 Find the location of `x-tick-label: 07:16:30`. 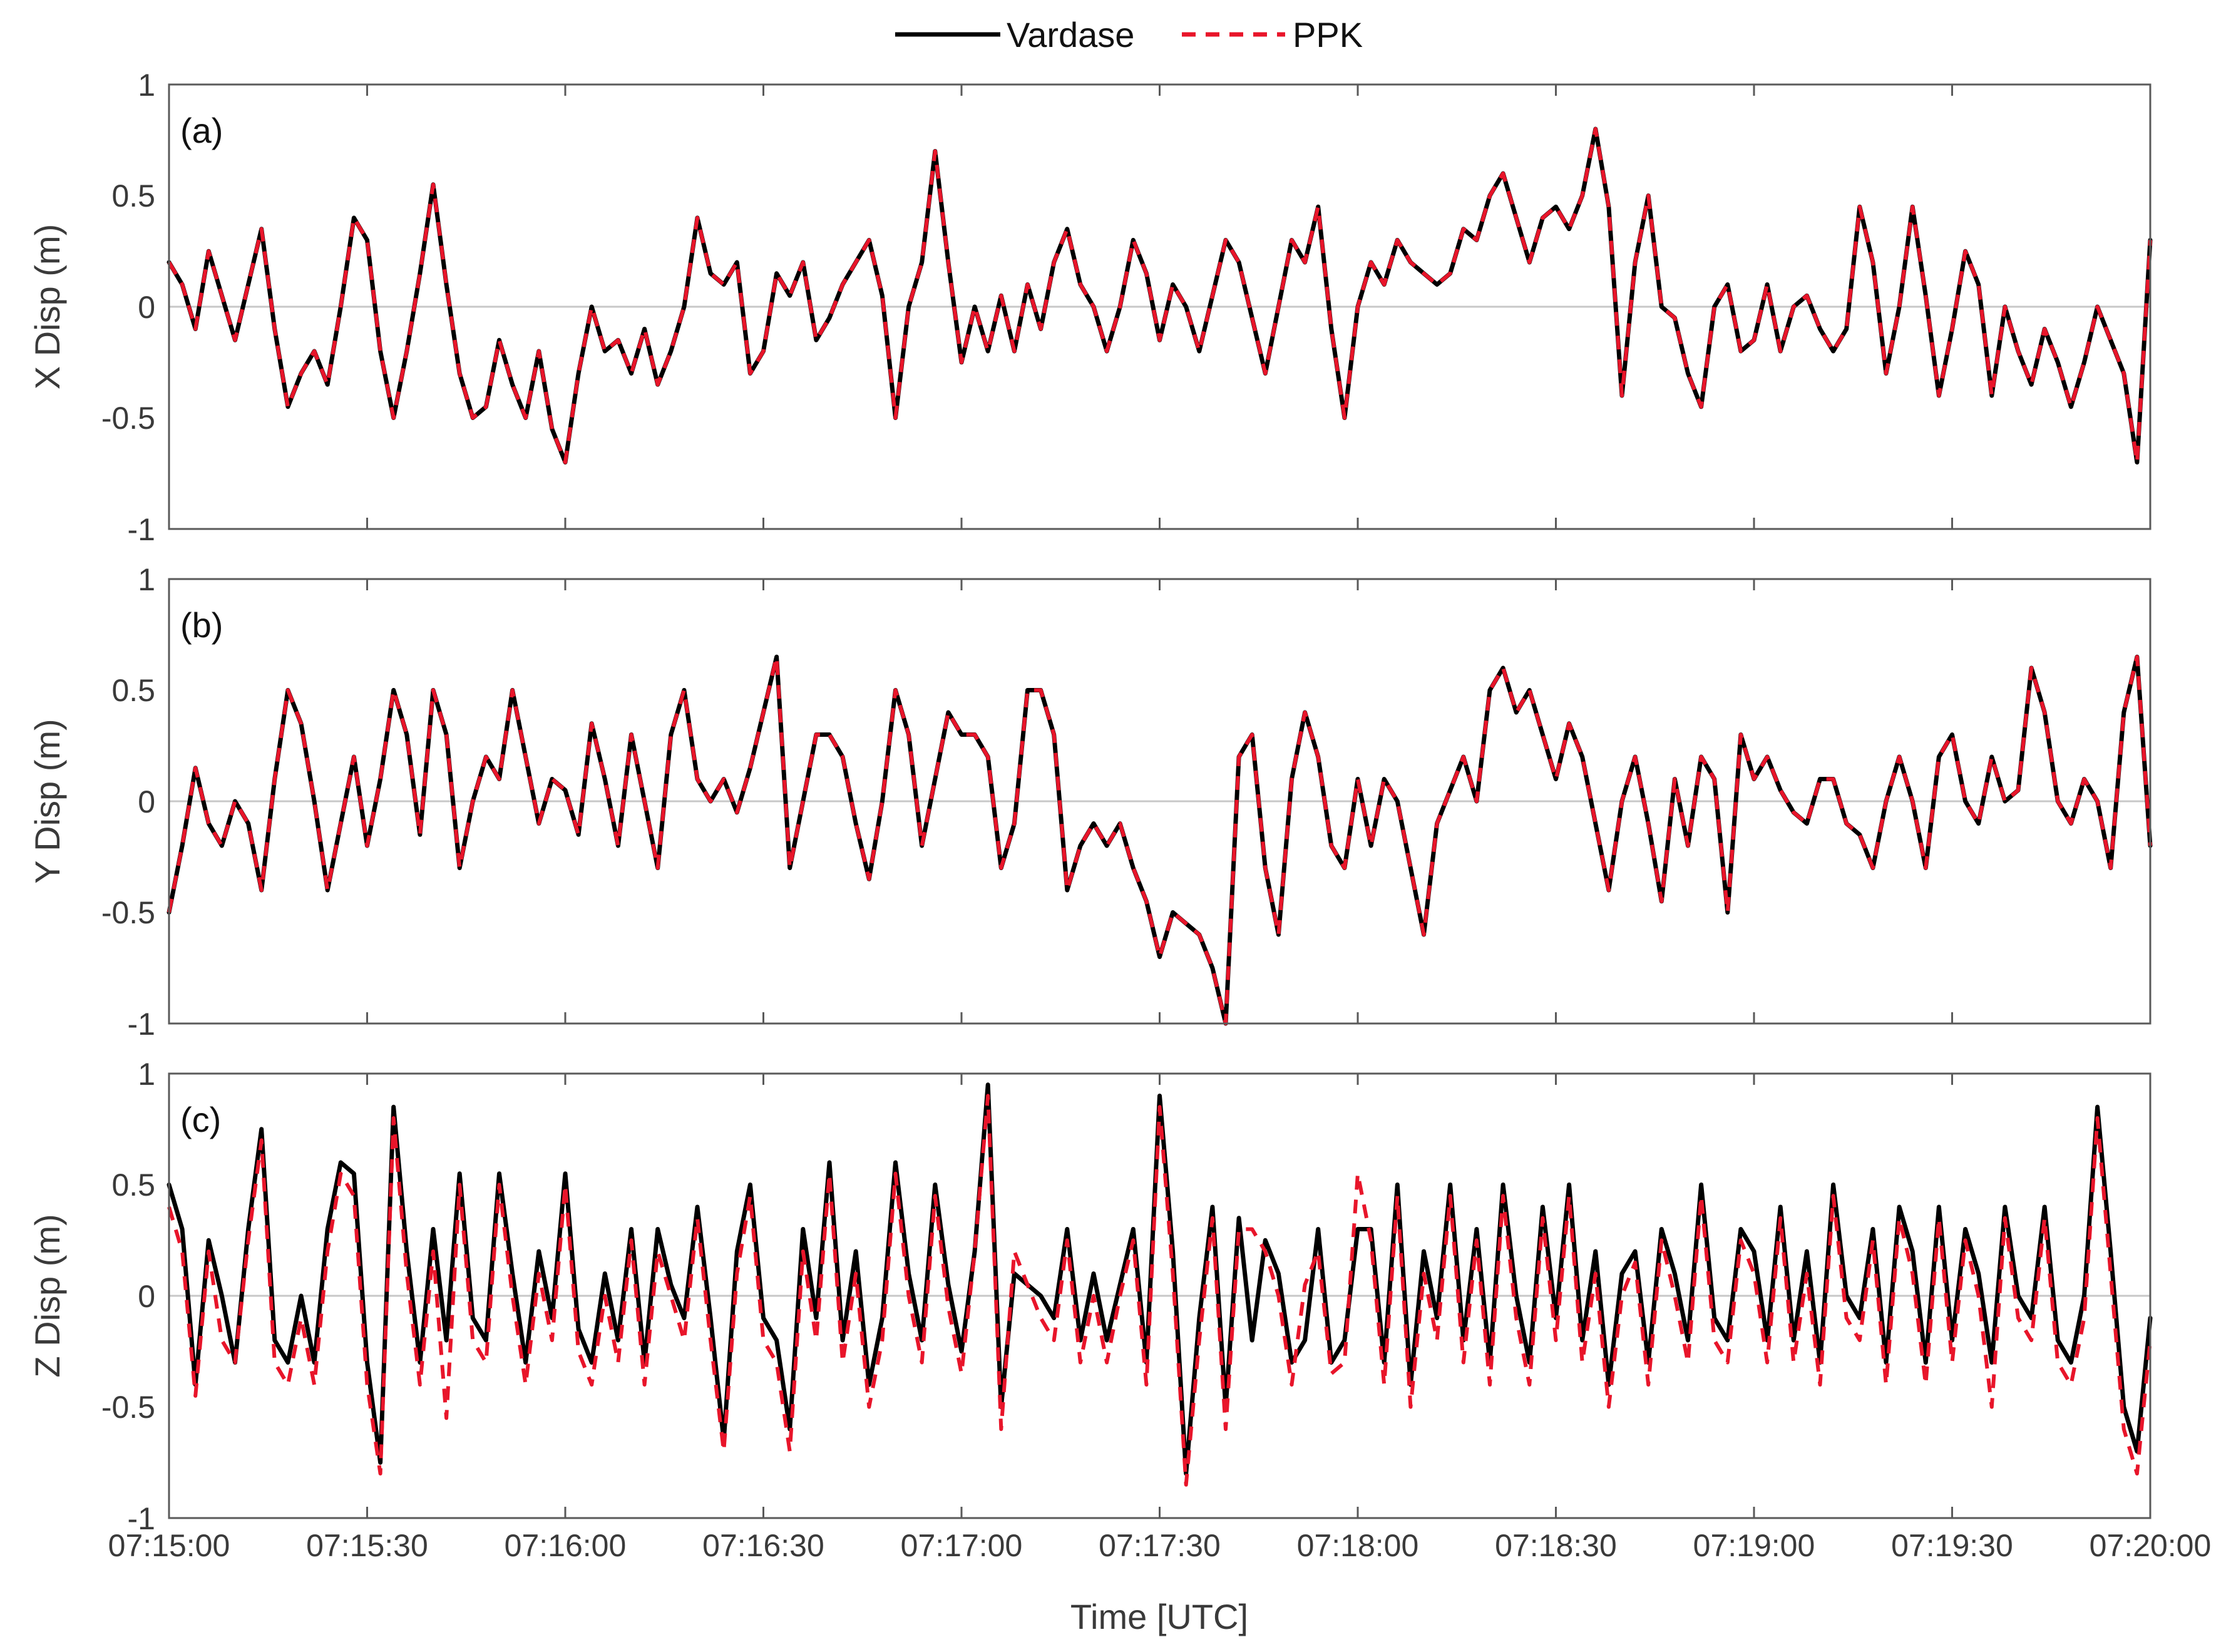

x-tick-label: 07:16:30 is located at coordinates (763, 1545).